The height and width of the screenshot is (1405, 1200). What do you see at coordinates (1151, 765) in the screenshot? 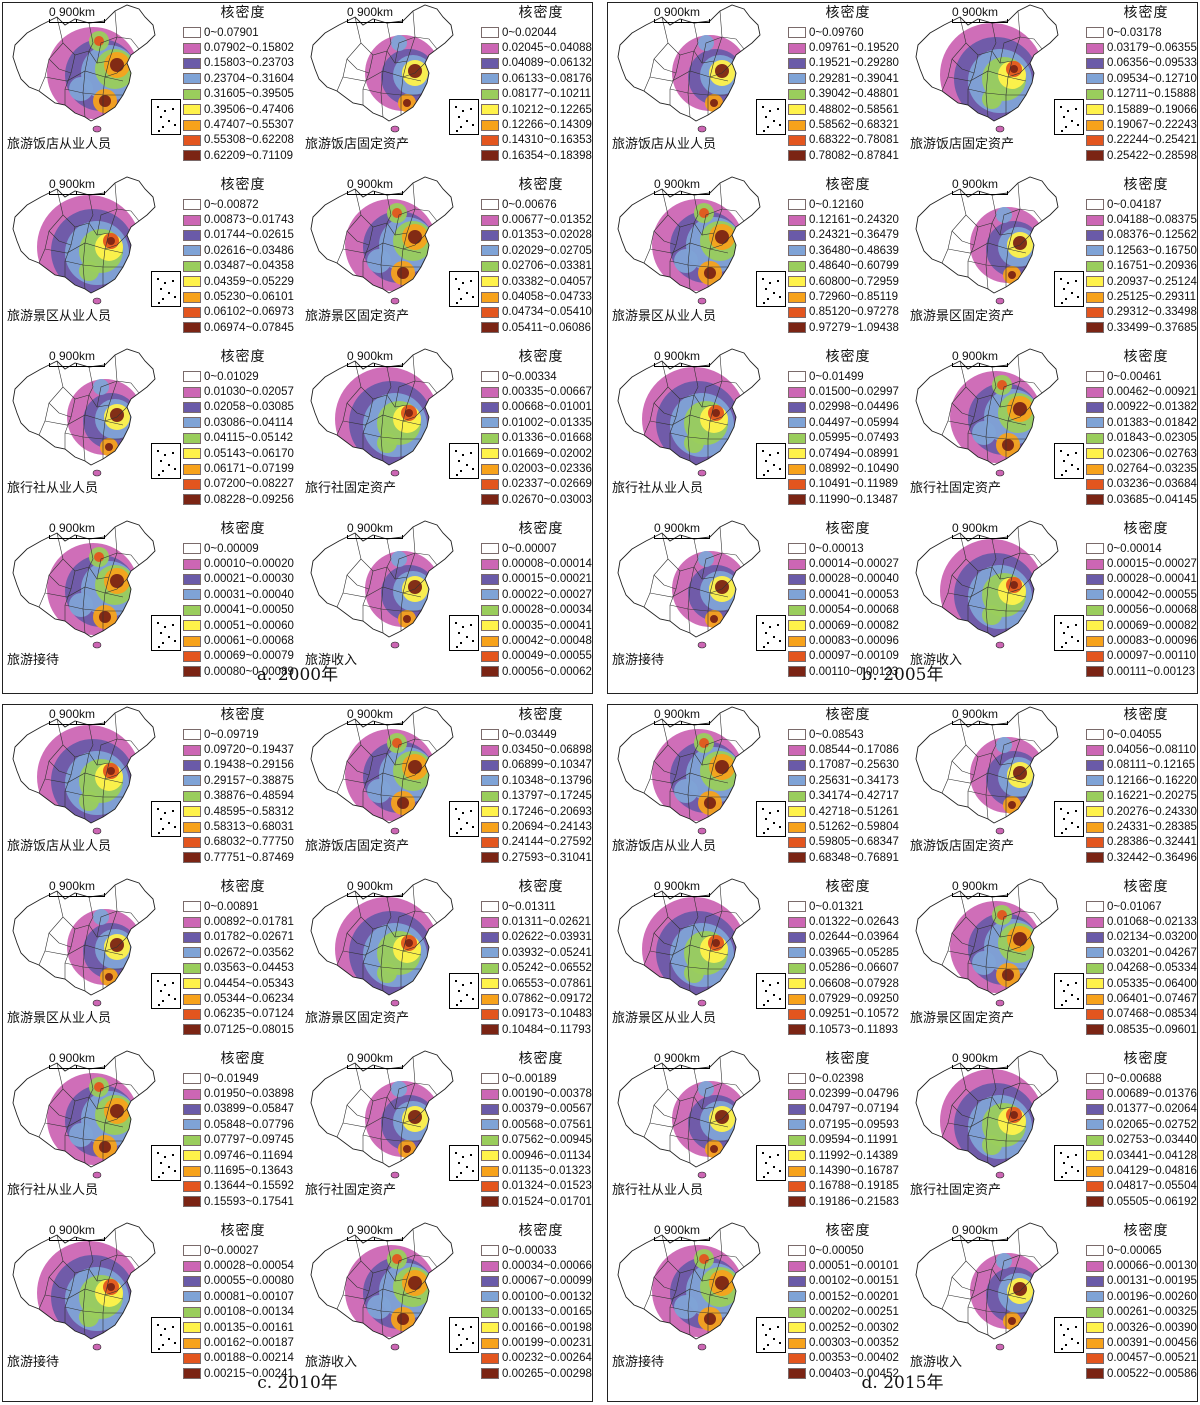
I see `legend-range: 0.08111~0.12165` at bounding box center [1151, 765].